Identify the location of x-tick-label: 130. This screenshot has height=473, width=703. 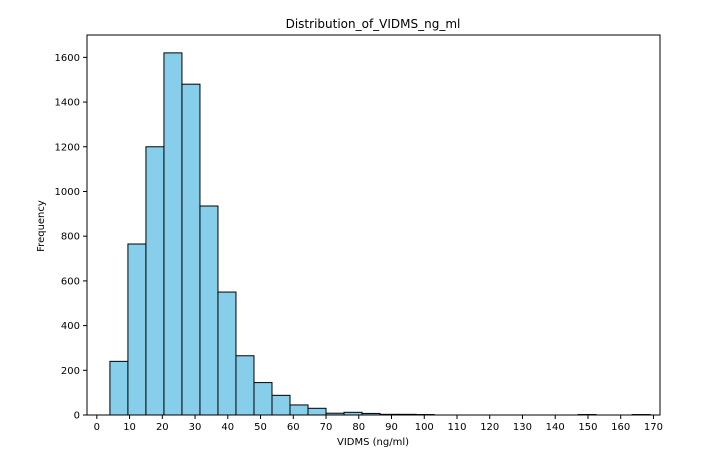
(522, 427).